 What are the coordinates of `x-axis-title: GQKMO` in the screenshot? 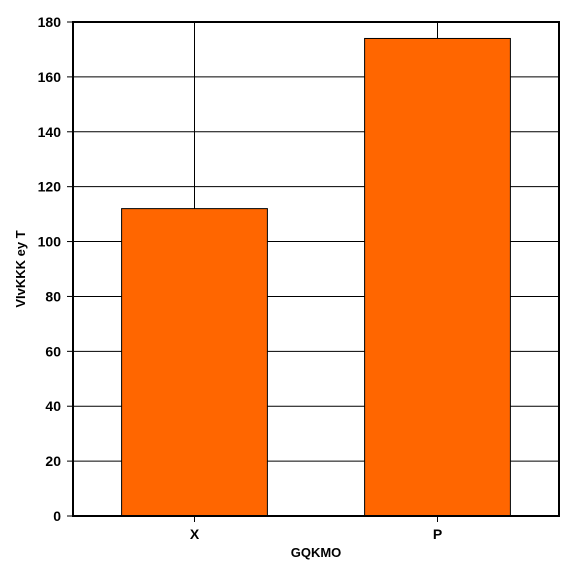 It's located at (316, 552).